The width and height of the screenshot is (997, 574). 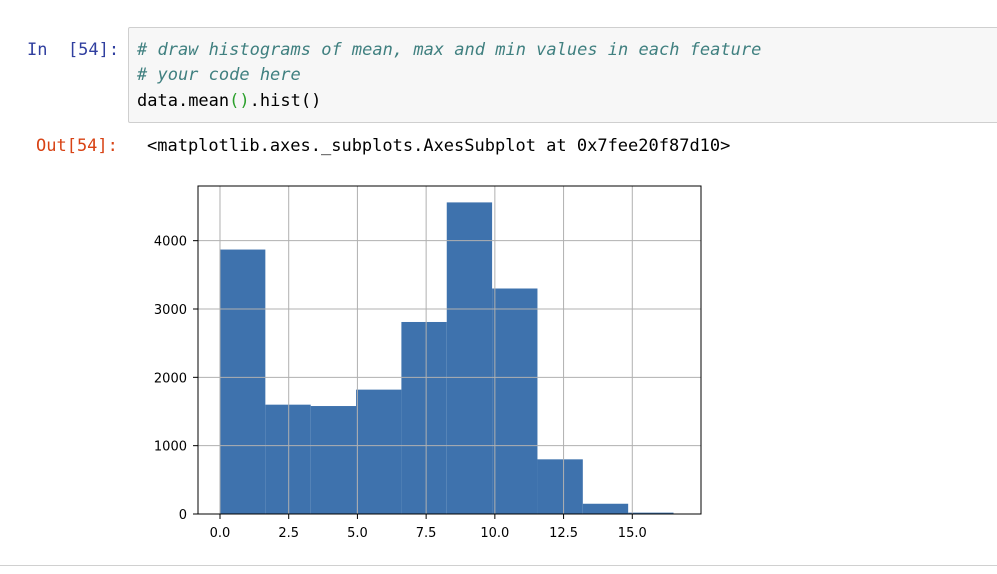 I want to click on input-prompt: In [54]:, so click(x=73, y=50).